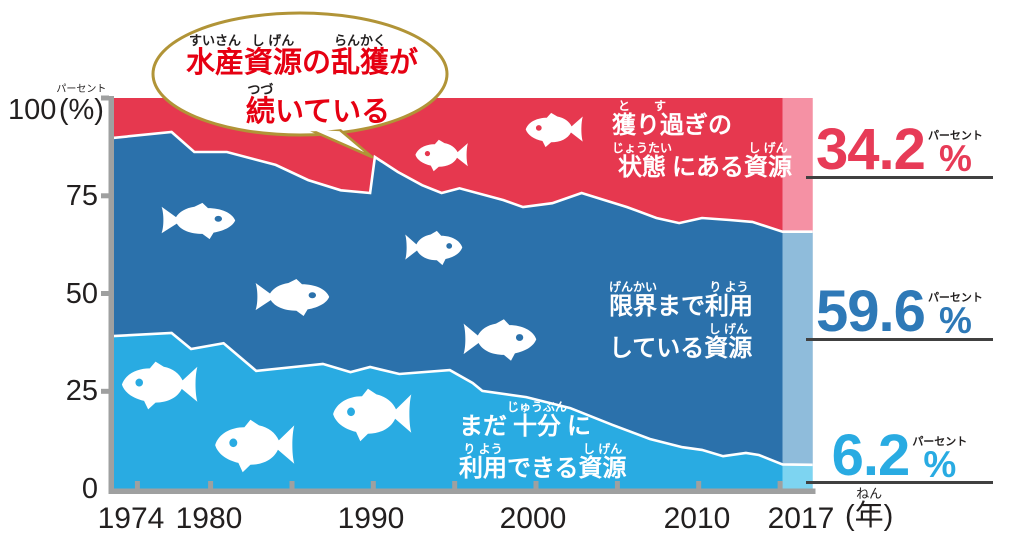 The image size is (1024, 553). I want to click on pct-fully-underline, so click(899, 339).